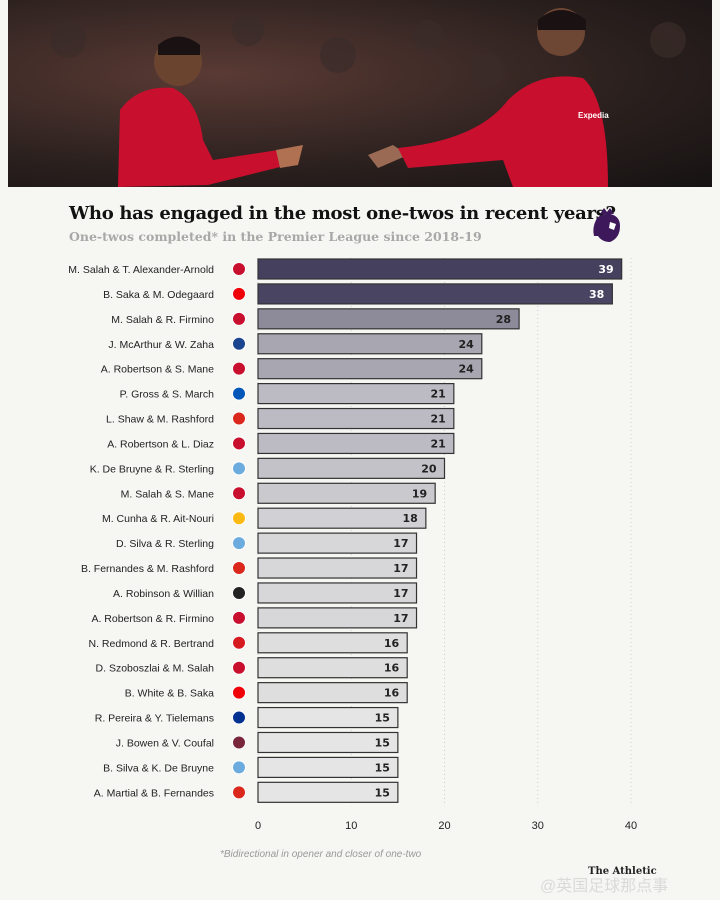 This screenshot has width=720, height=900. Describe the element at coordinates (169, 694) in the screenshot. I see `category-label: B. White & B. Saka` at that location.